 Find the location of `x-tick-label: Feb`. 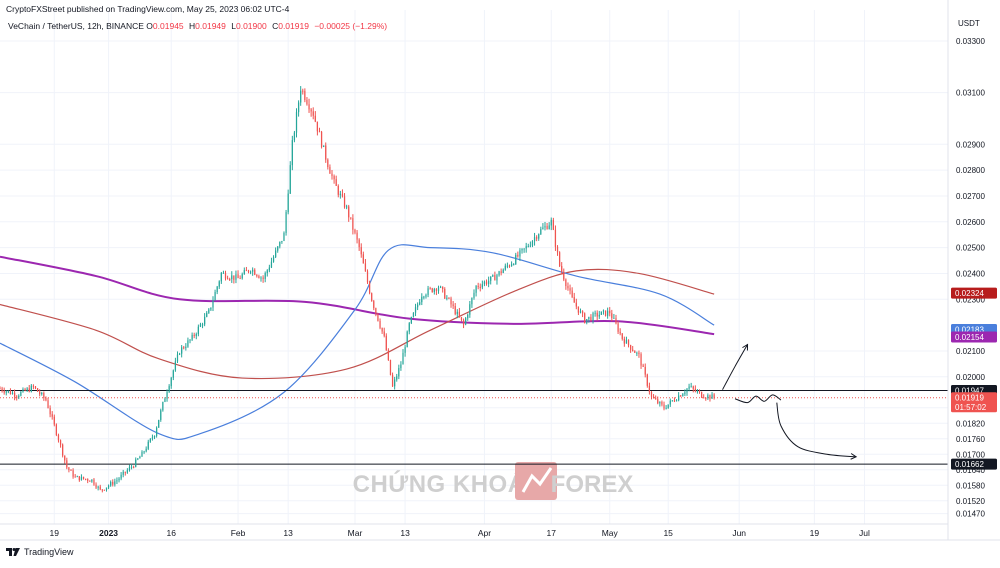

x-tick-label: Feb is located at coordinates (238, 533).